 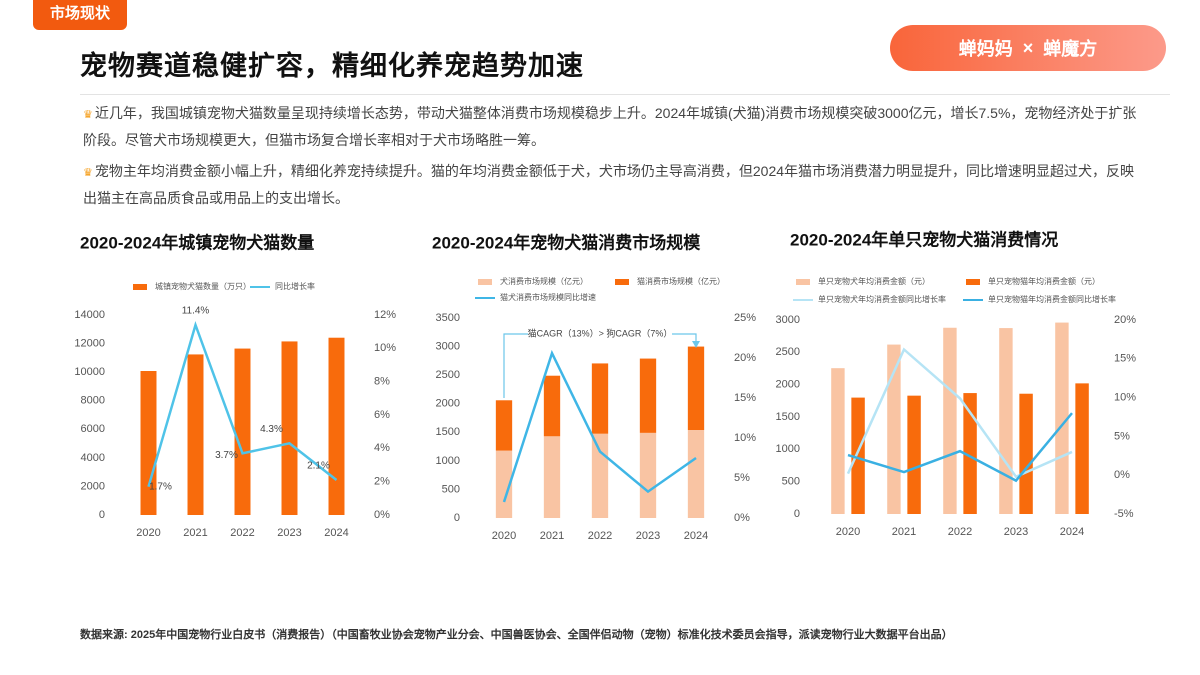 What do you see at coordinates (93, 486) in the screenshot?
I see `y-tick-label: 2000` at bounding box center [93, 486].